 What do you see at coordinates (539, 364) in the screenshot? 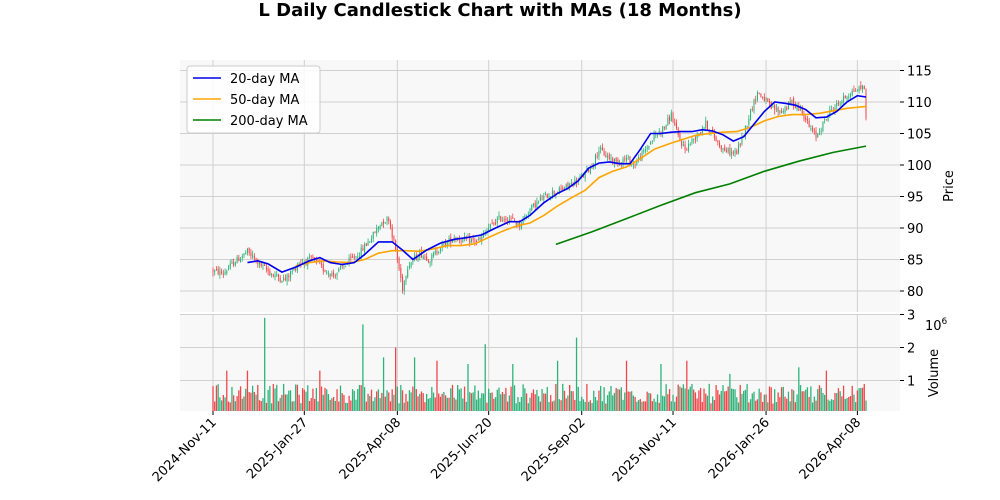
I see `volume-bars` at bounding box center [539, 364].